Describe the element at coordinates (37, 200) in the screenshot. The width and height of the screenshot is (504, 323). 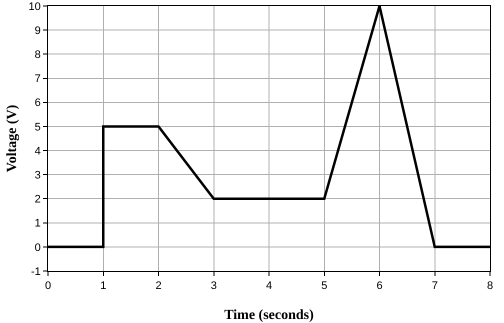
I see `y-tick-label: 2` at that location.